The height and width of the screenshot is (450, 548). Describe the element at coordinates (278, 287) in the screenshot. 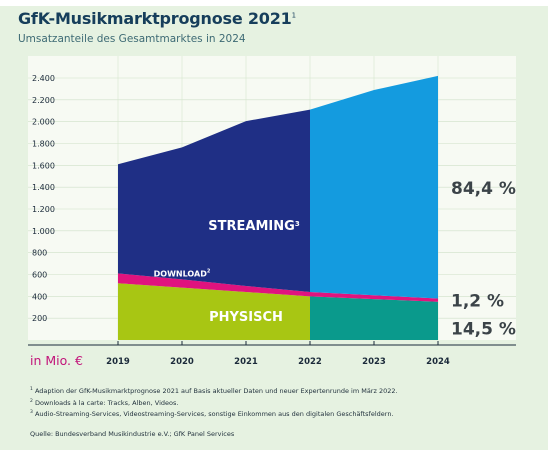

I see `area-download` at that location.